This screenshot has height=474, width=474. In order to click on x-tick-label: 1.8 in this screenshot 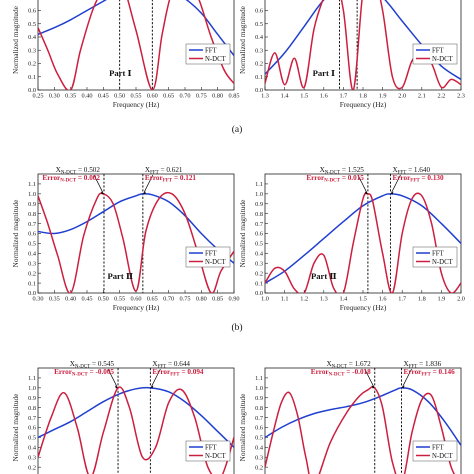, I will do `click(363, 96)`.